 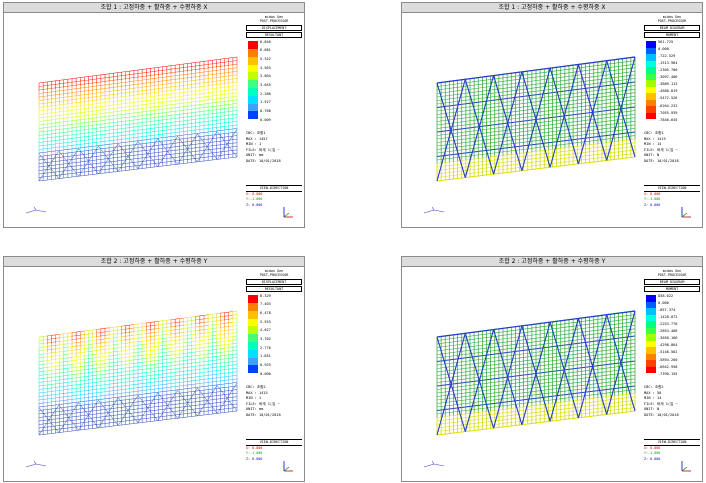 I want to click on structure-model, so click(x=138, y=373).